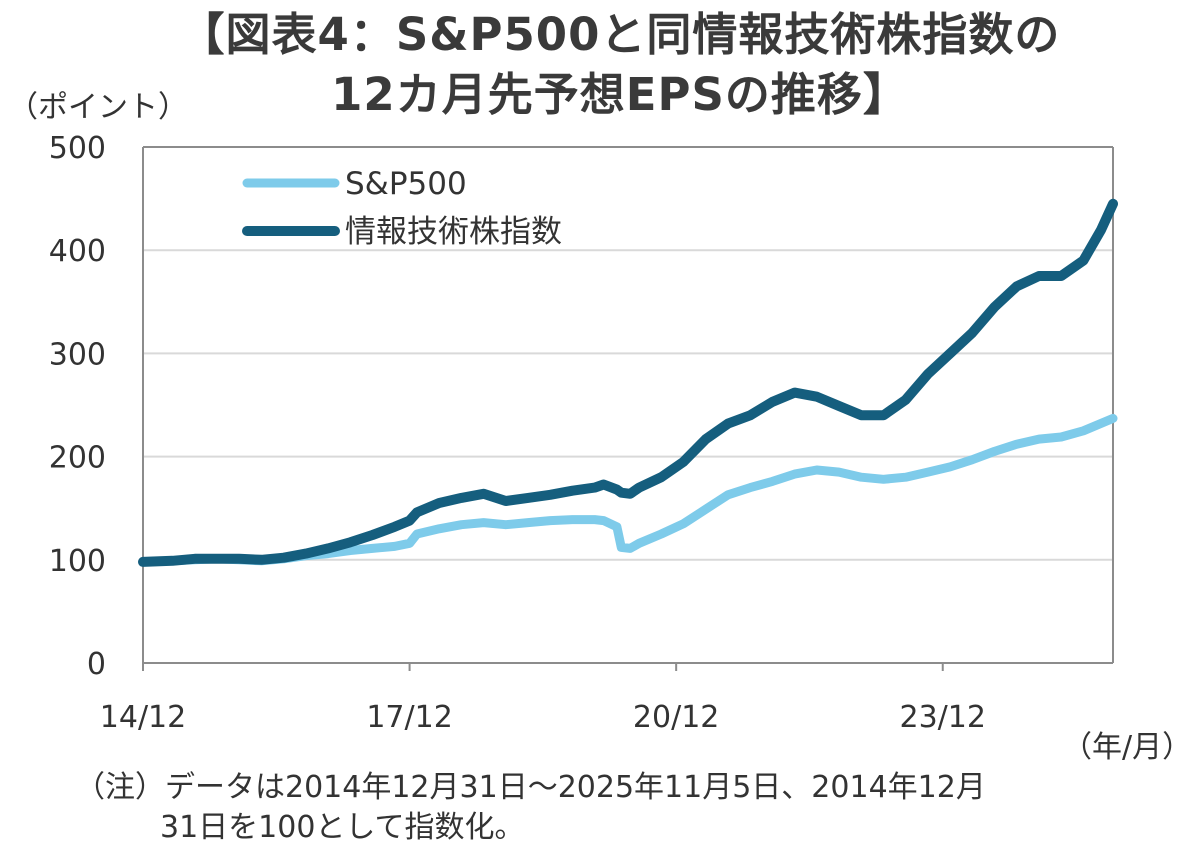 This screenshot has height=861, width=1190. Describe the element at coordinates (96, 664) in the screenshot. I see `y-tick-label-0: 0` at that location.